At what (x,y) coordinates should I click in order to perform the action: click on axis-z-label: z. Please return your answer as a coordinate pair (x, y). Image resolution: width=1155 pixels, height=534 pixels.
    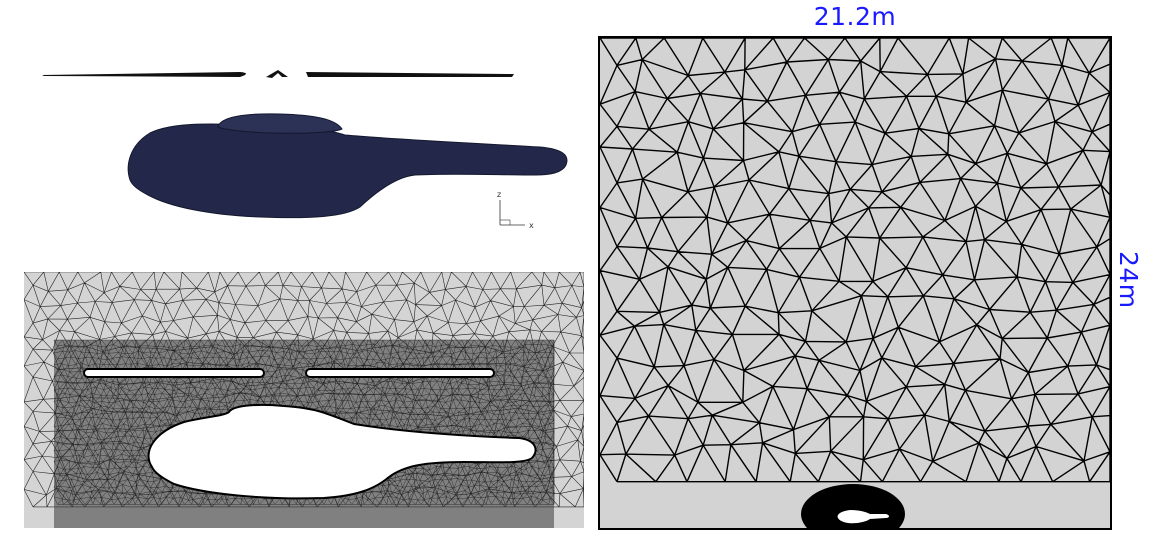
    Looking at the image, I should click on (499, 194).